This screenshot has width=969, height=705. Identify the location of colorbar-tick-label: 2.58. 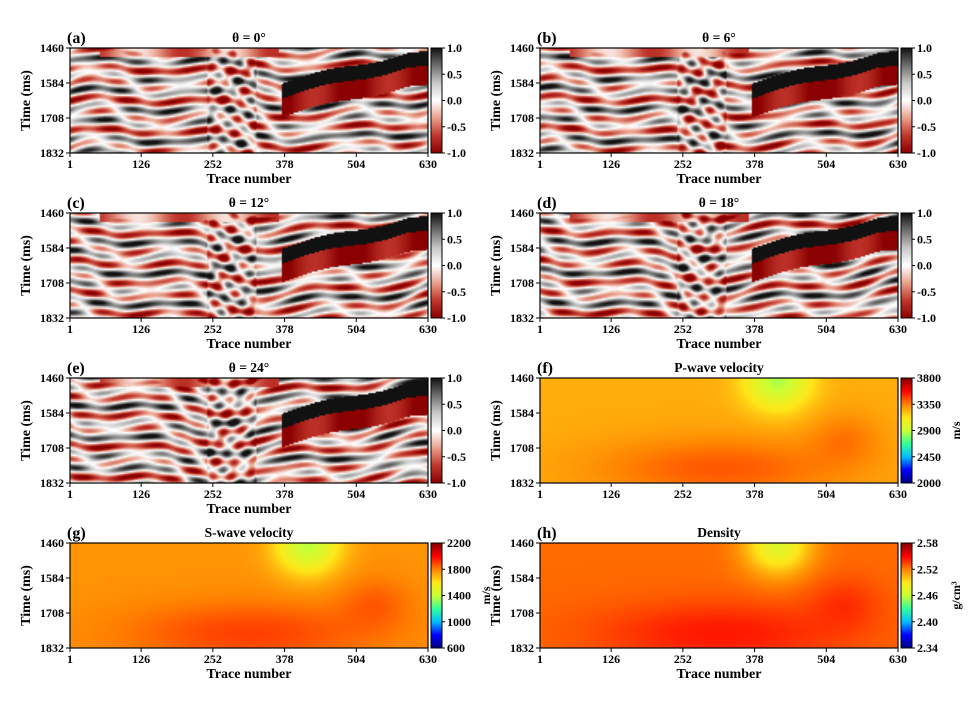
(927, 543).